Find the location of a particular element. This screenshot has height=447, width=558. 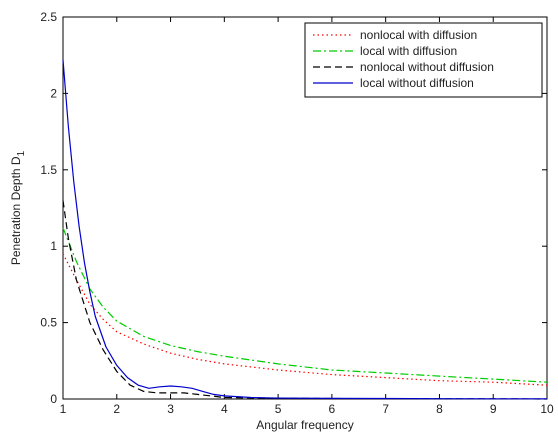

x-tick-label: 3 is located at coordinates (170, 409).